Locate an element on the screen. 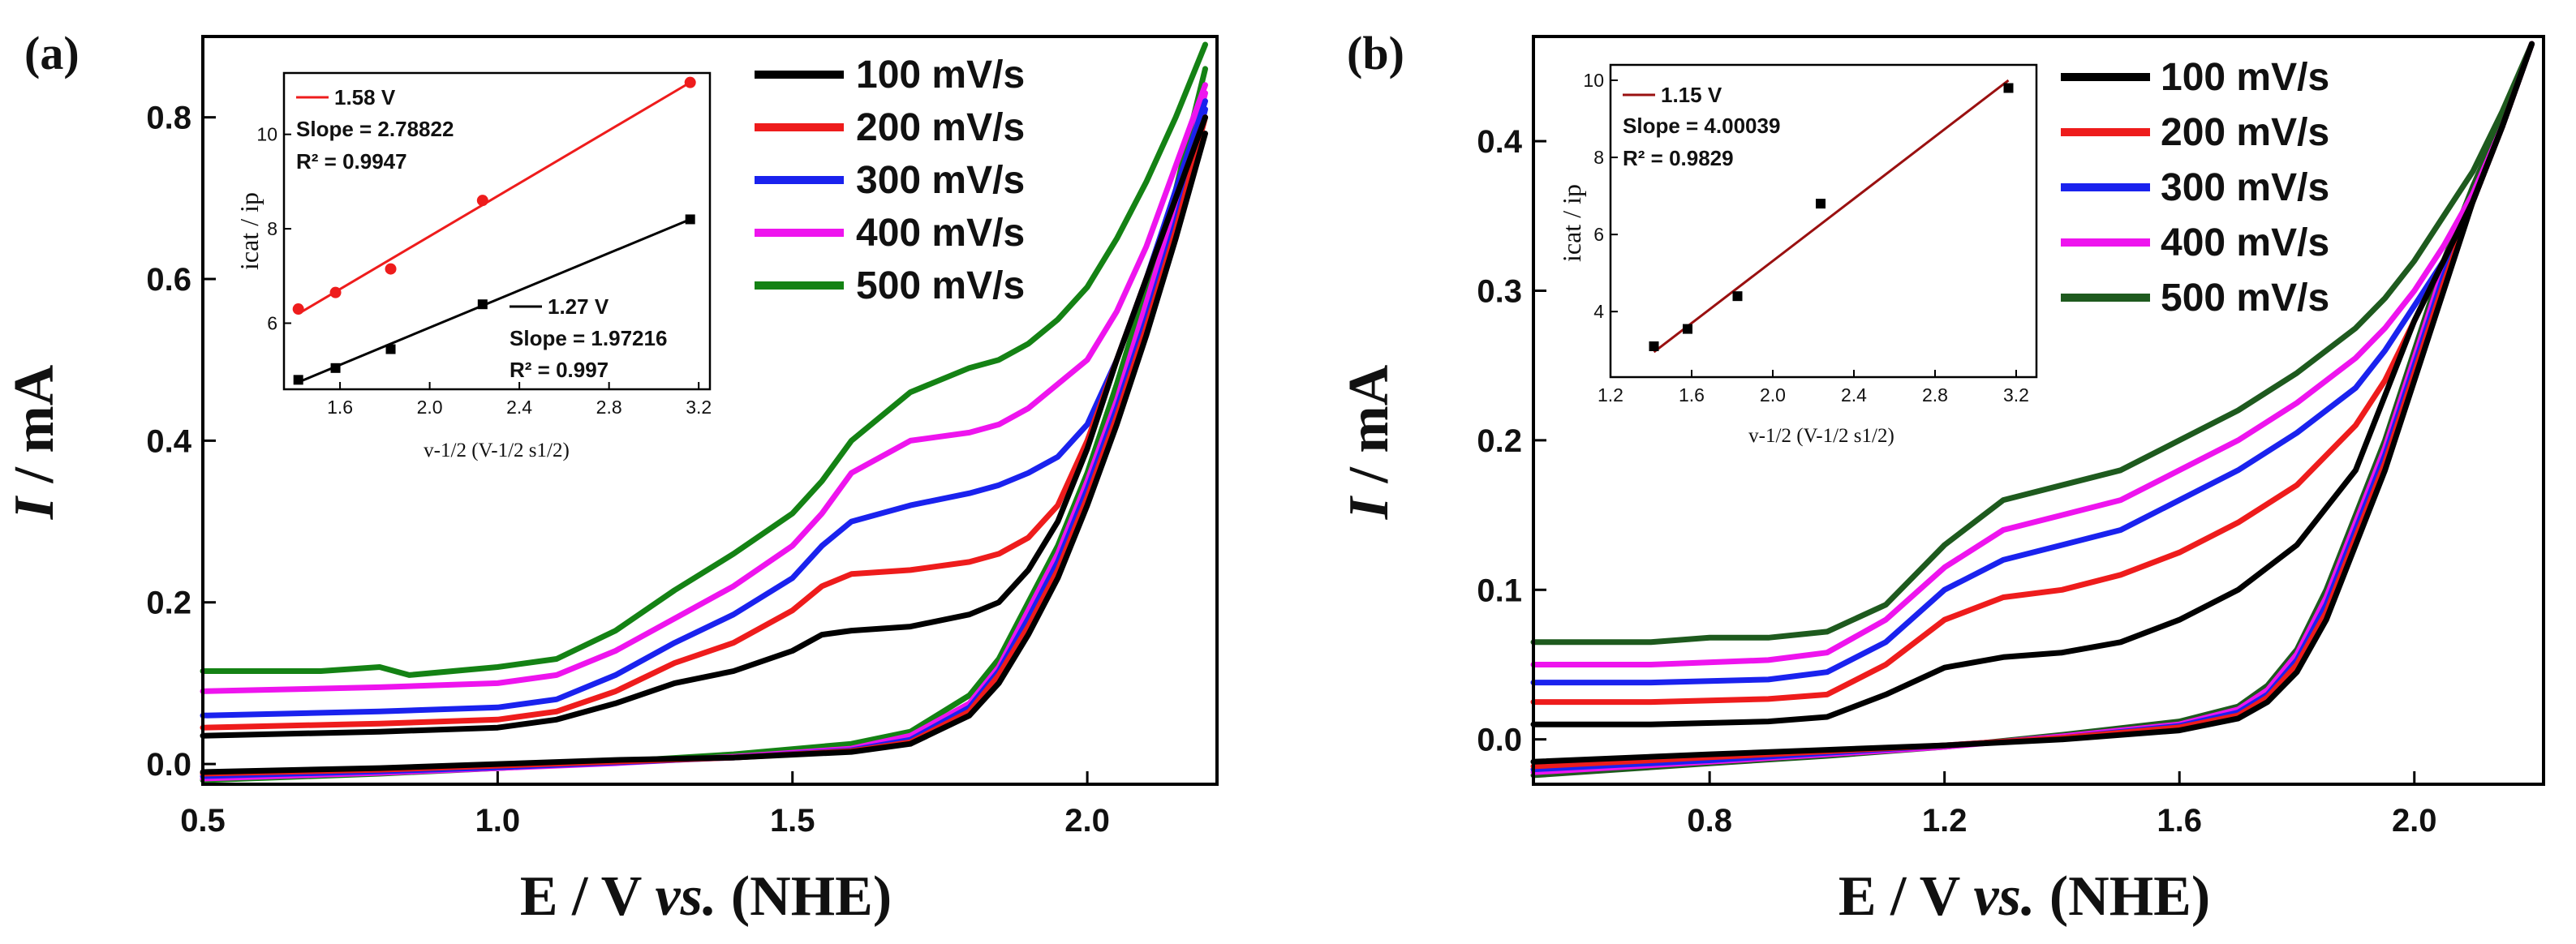 This screenshot has width=2576, height=944. inset-label-1.58: 1.58 V is located at coordinates (365, 97).